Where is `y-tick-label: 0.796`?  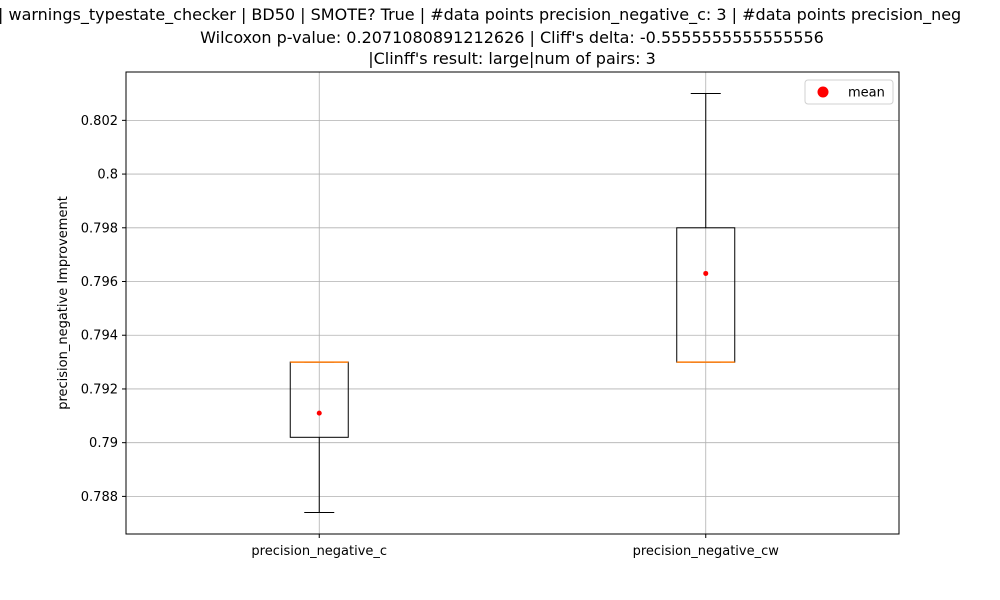
y-tick-label: 0.796 is located at coordinates (99, 282).